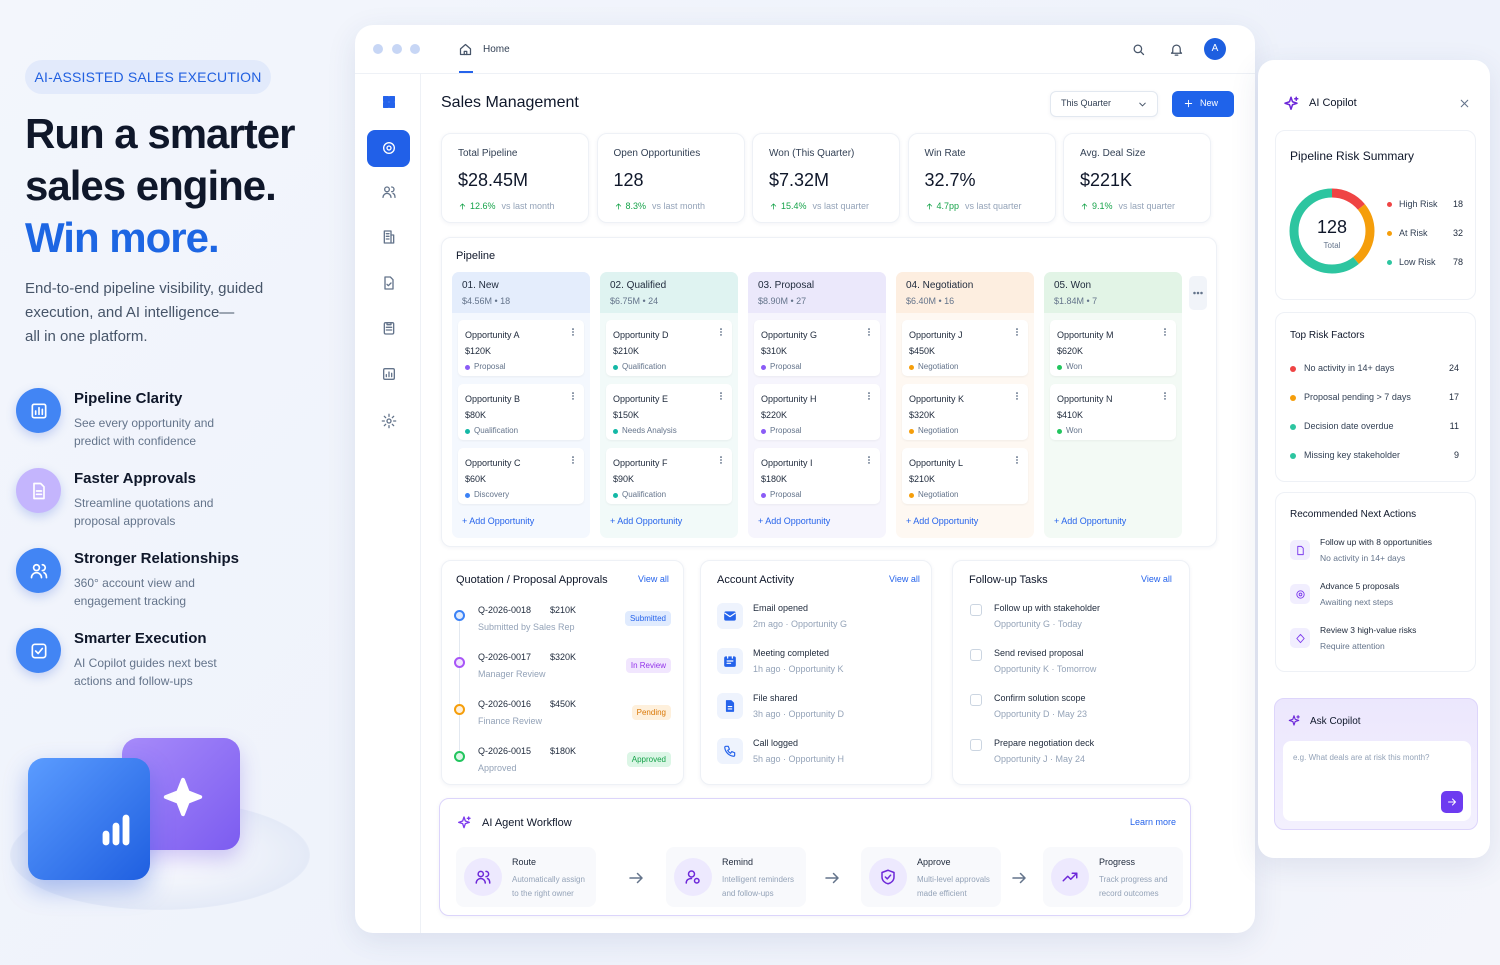 The width and height of the screenshot is (1500, 965). I want to click on ask-input: e.g. What deals are at risk this month?, so click(1377, 781).